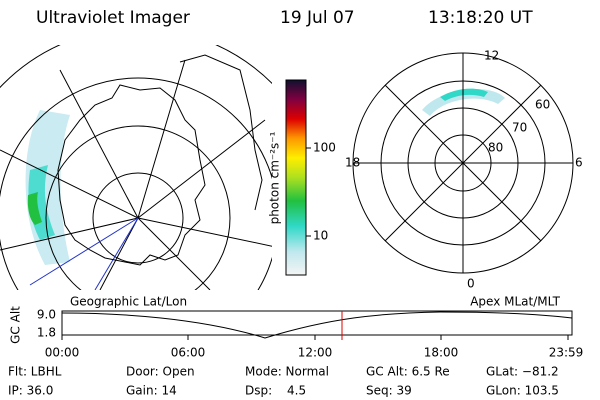 The height and width of the screenshot is (400, 600). Describe the element at coordinates (522, 372) in the screenshot. I see `status-field: GLat: −81.2` at that location.